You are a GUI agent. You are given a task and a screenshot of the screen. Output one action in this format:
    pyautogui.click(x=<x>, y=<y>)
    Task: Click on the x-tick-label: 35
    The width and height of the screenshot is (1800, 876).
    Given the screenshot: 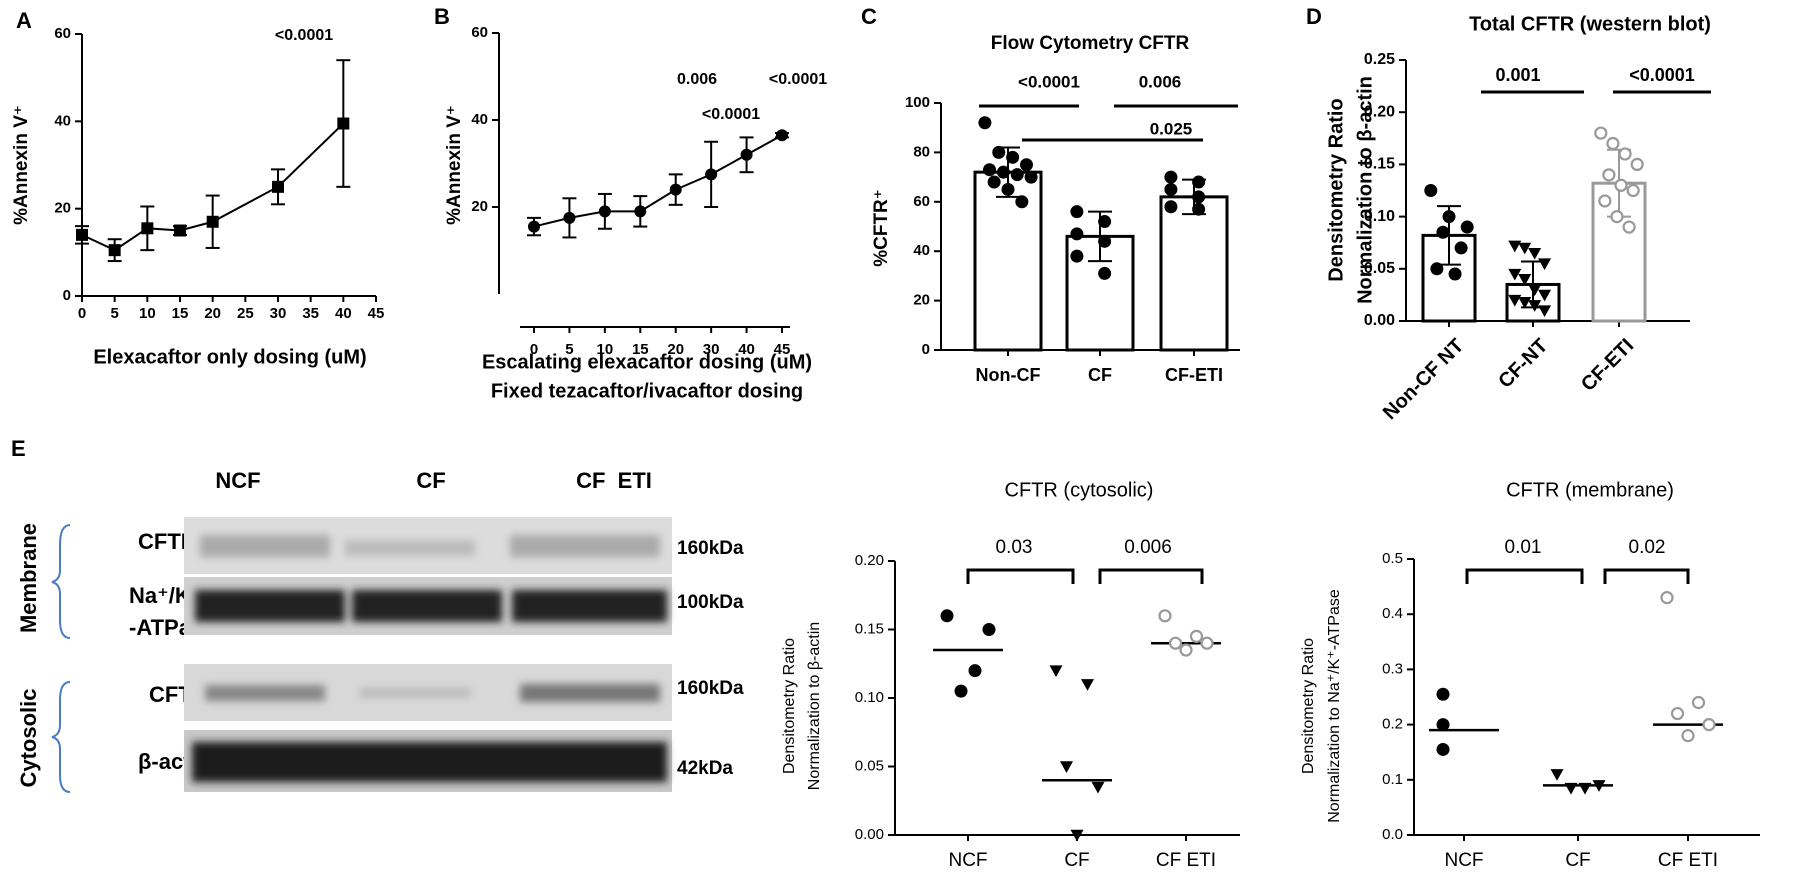 What is the action you would take?
    pyautogui.click(x=310, y=313)
    